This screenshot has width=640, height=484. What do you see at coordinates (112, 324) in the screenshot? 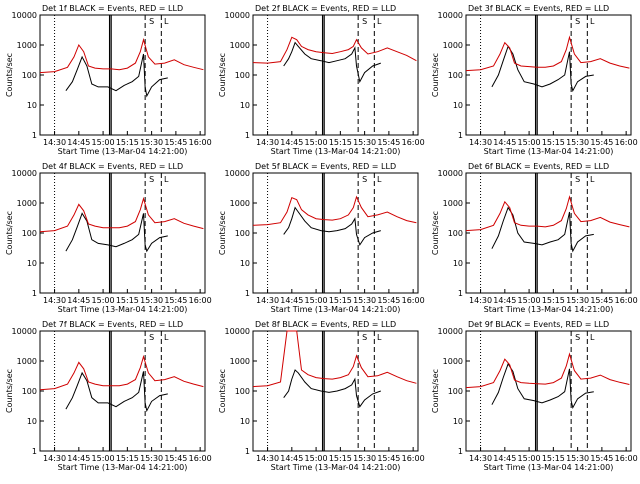
I see `chart-title: Det 7f BLACK = Events, RED = LLD` at bounding box center [112, 324].